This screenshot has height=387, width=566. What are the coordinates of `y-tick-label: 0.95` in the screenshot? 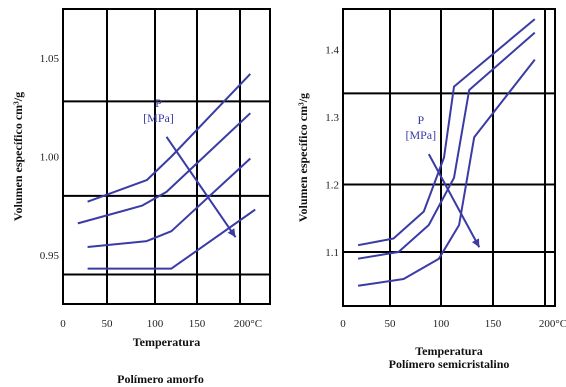 It's located at (50, 256).